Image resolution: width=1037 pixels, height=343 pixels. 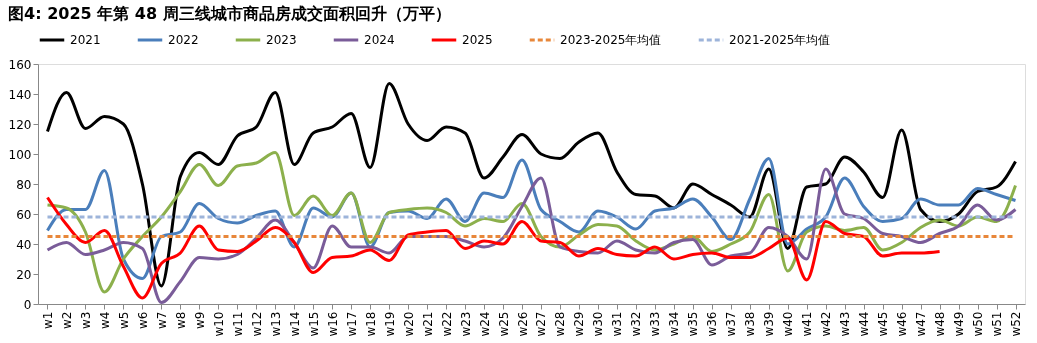 What do you see at coordinates (788, 324) in the screenshot?
I see `x-tick-label: w40` at bounding box center [788, 324].